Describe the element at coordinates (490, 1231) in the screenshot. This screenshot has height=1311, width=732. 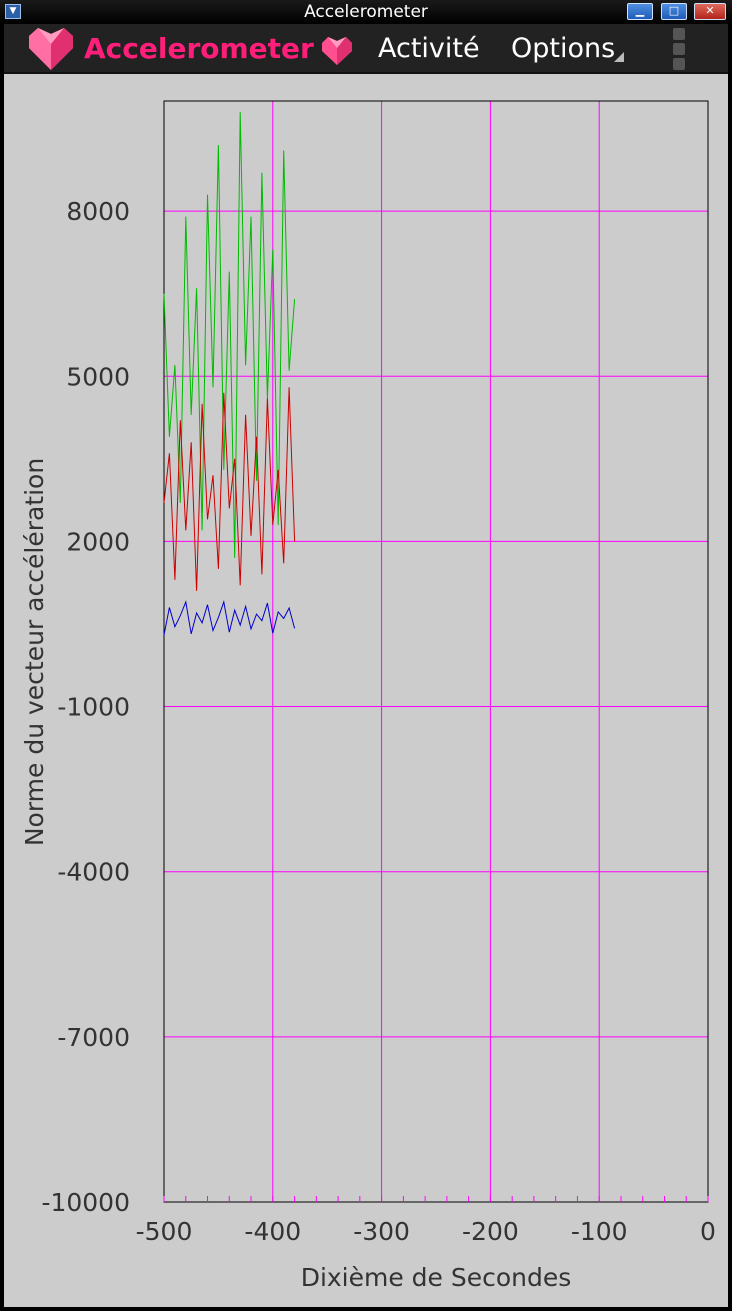
I see `x-tick-label: -200` at that location.